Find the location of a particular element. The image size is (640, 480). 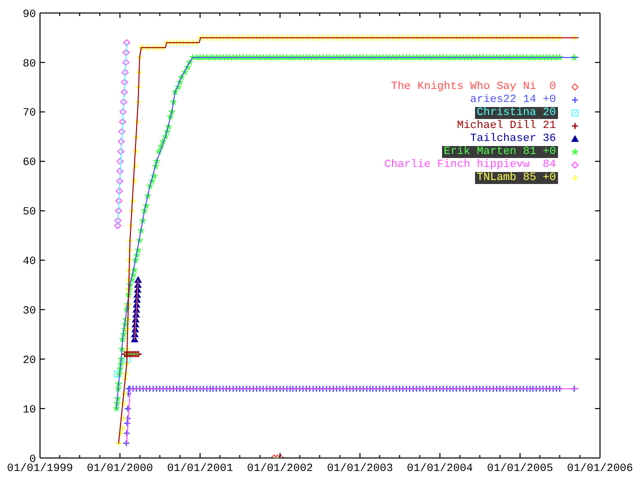

y-tick-label: 80 is located at coordinates (29, 64).